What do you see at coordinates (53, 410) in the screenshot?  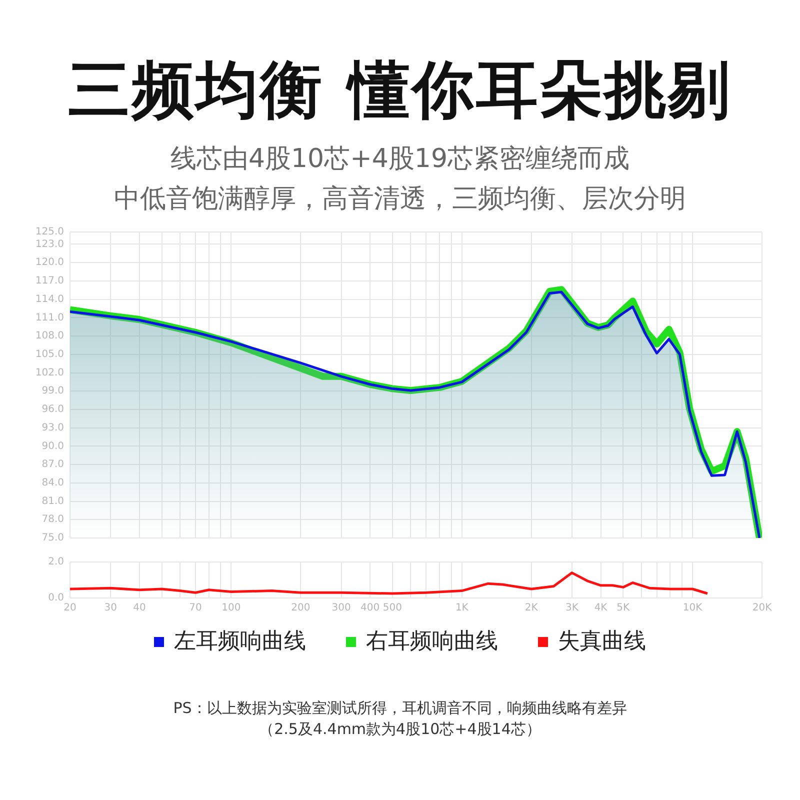 I see `y-tick-label: 96.0` at bounding box center [53, 410].